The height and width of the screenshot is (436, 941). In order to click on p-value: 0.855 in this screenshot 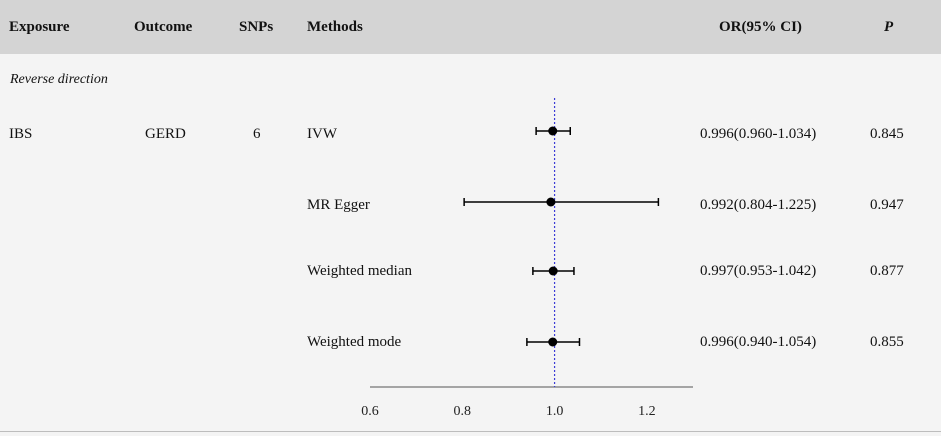, I will do `click(887, 342)`.